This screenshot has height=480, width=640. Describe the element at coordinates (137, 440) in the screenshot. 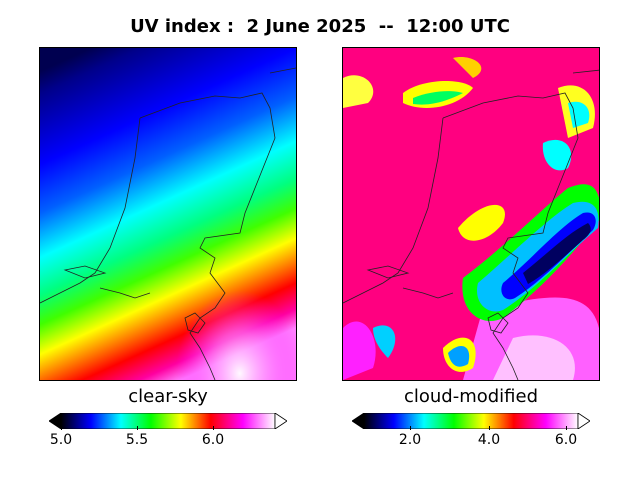

I see `clear-sky-tick-2: 5.5` at that location.